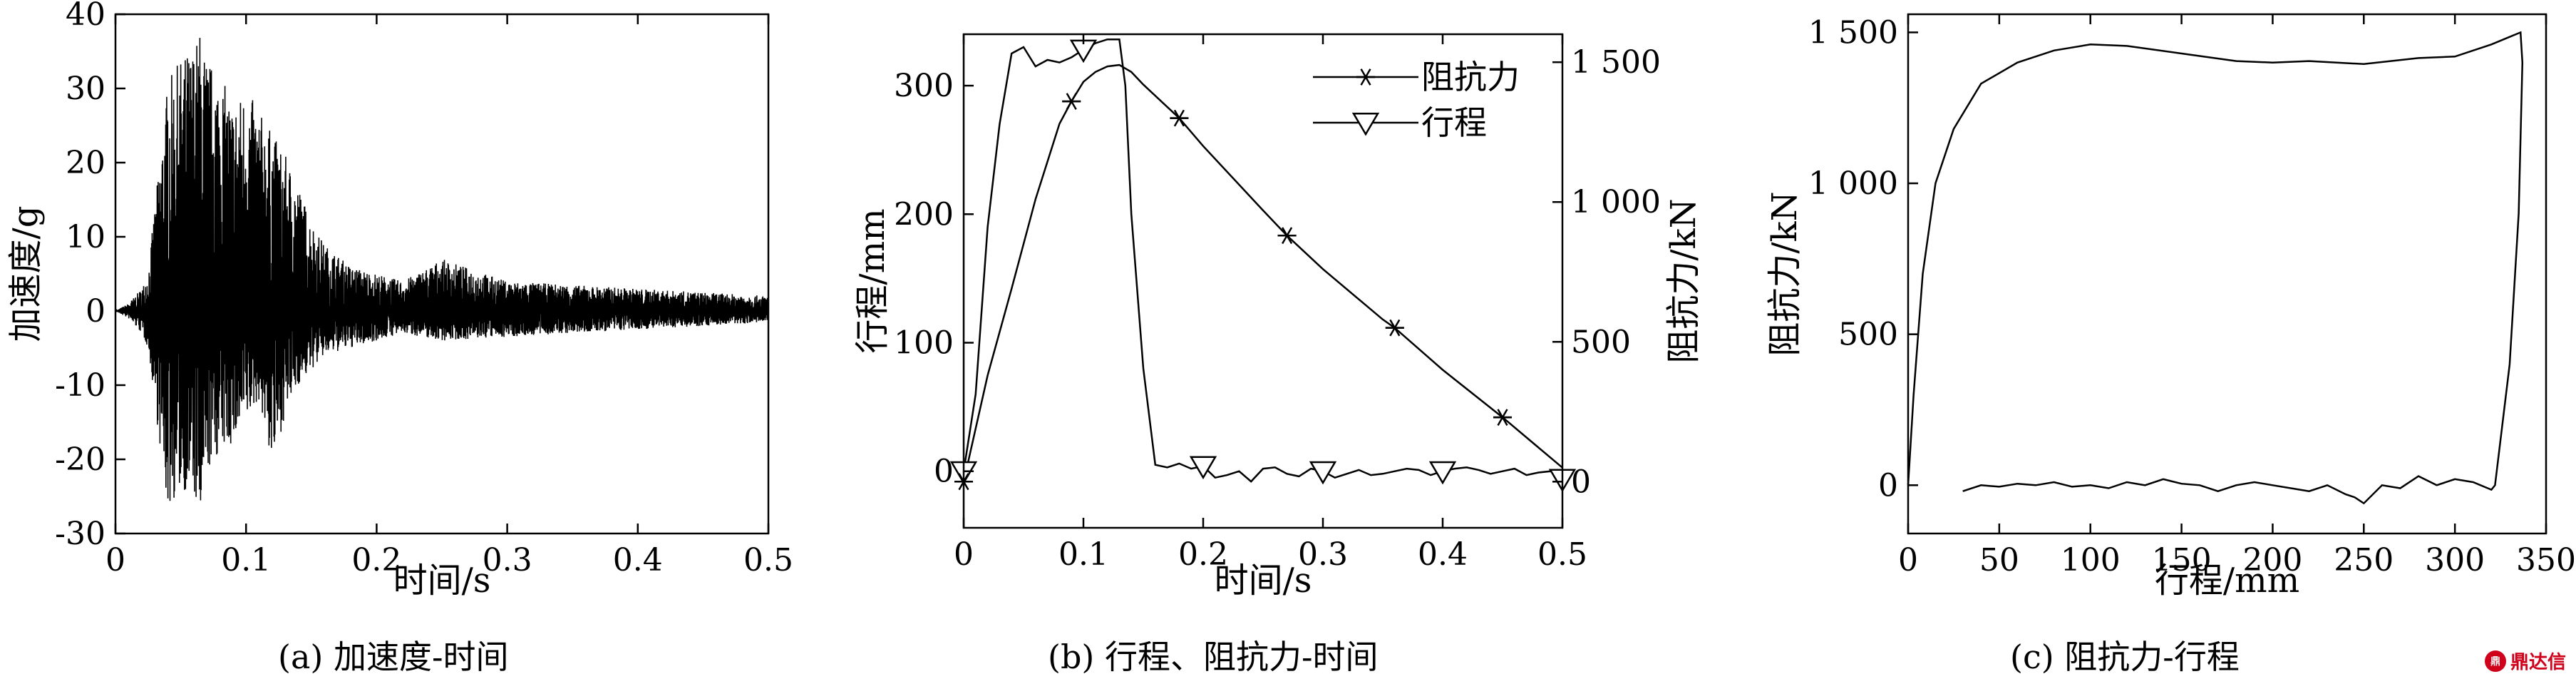 Image resolution: width=2576 pixels, height=684 pixels. I want to click on chart-b-ytick-label: 100, so click(924, 344).